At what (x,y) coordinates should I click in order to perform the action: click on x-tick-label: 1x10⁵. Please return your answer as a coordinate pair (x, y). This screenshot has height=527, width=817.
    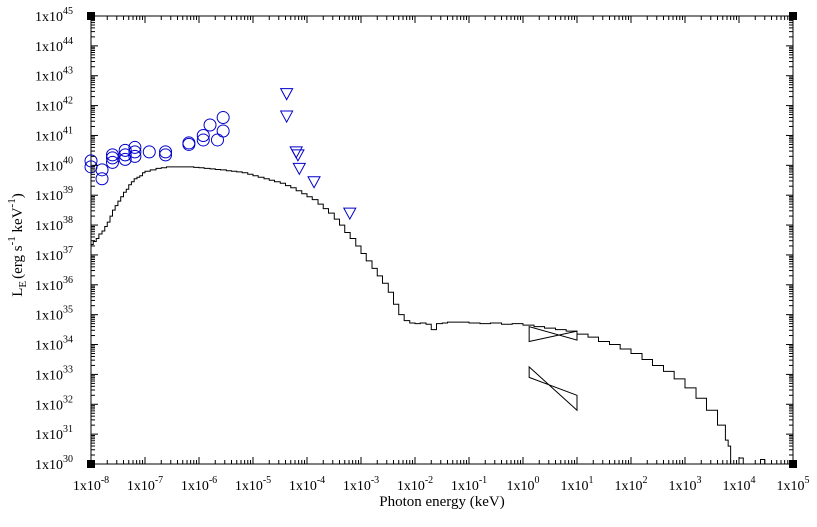
    Looking at the image, I should click on (793, 484).